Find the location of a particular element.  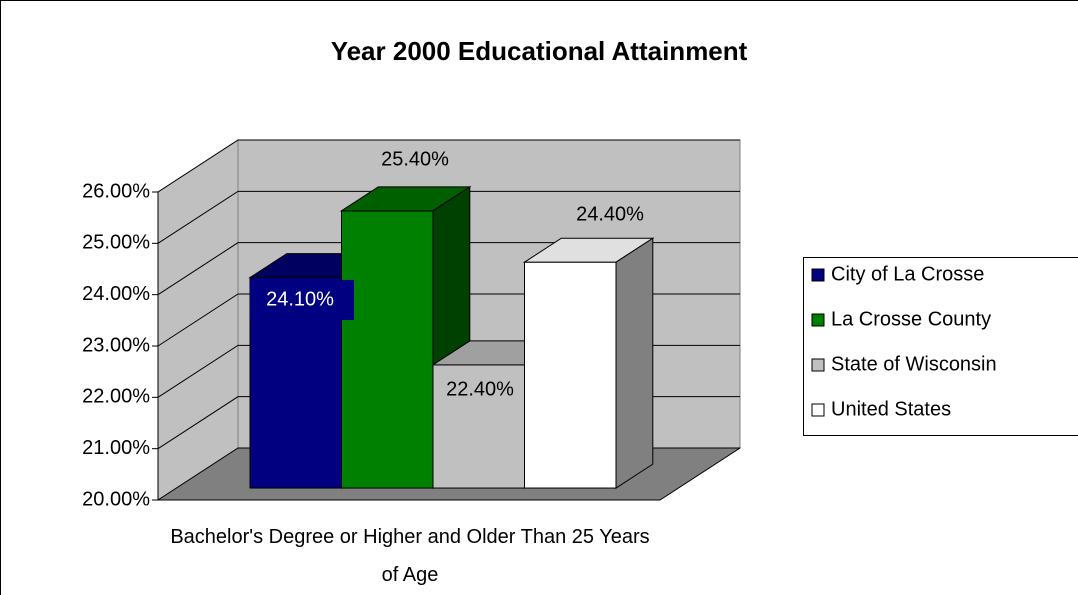

data-label-bg is located at coordinates (302, 300).